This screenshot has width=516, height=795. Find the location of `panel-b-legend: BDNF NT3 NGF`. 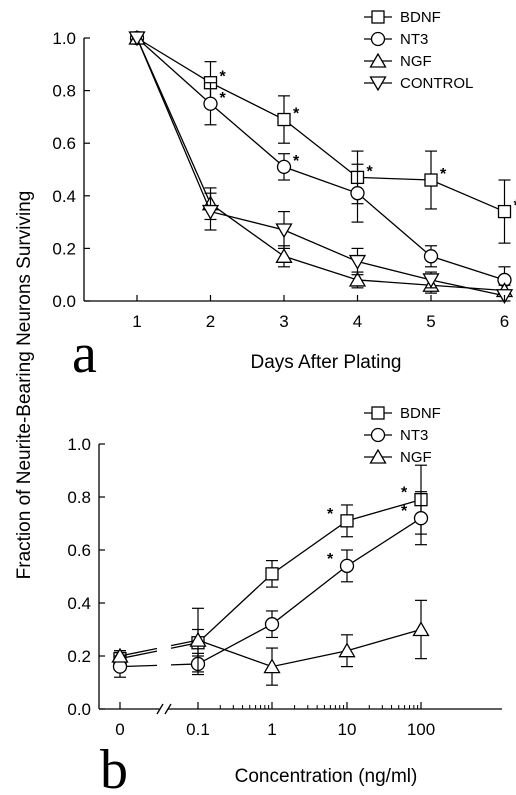

panel-b-legend: BDNF NT3 NGF is located at coordinates (402, 435).